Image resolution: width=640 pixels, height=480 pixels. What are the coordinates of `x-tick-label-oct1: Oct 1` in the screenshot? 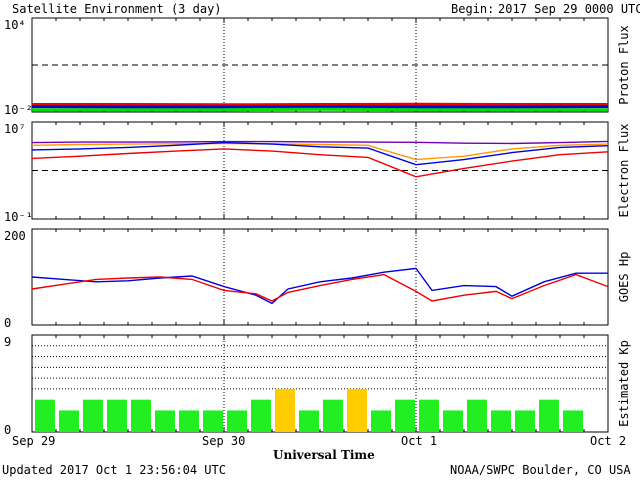 It's located at (419, 441).